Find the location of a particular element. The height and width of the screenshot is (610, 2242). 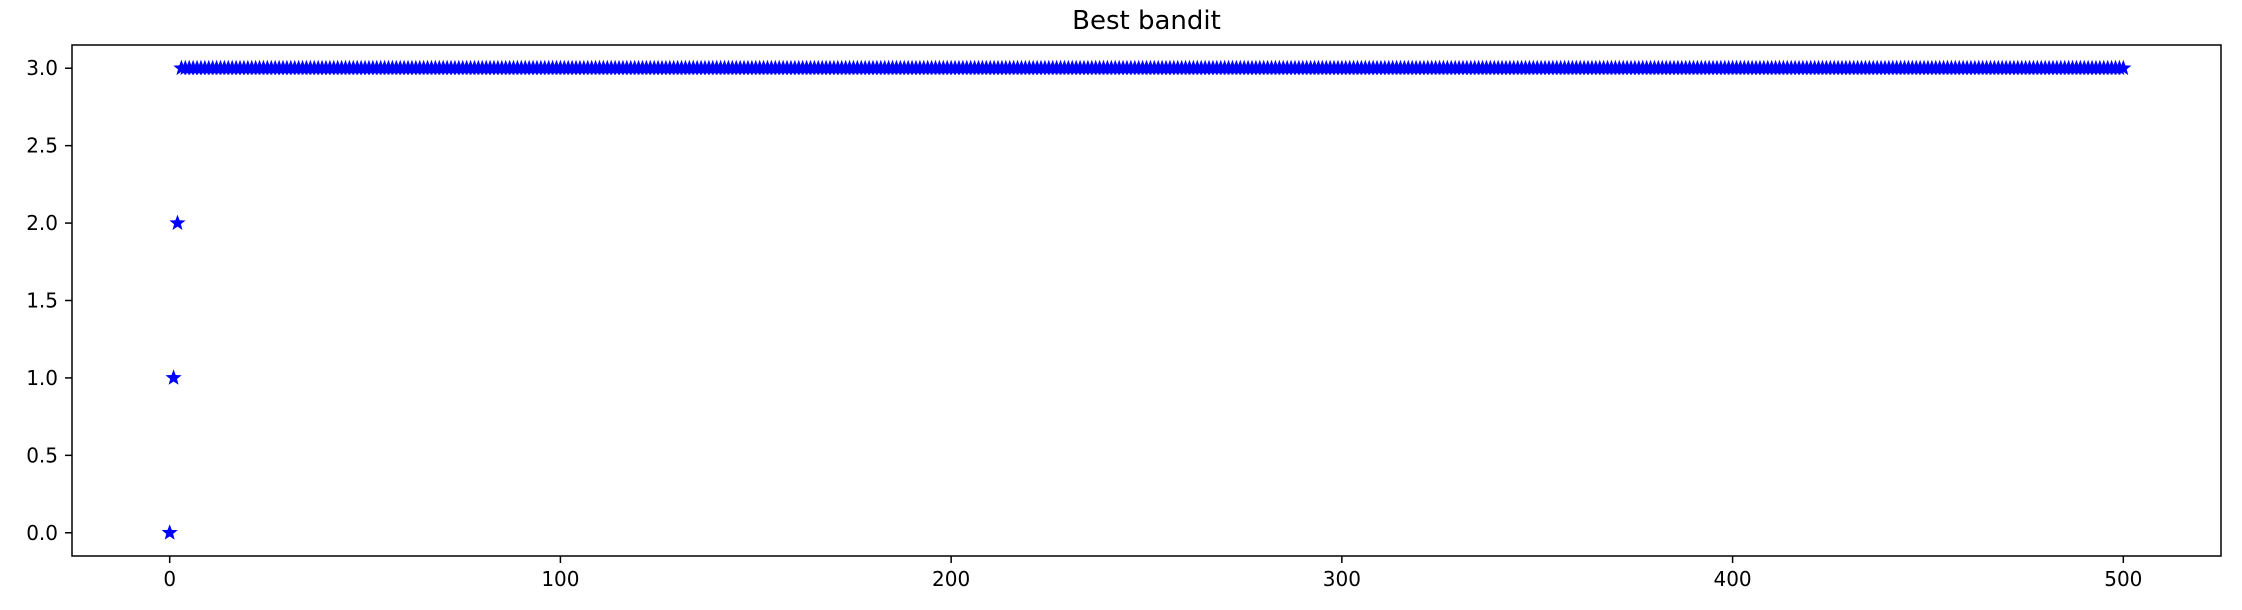

y-tick-label: 3.0 is located at coordinates (42, 68).